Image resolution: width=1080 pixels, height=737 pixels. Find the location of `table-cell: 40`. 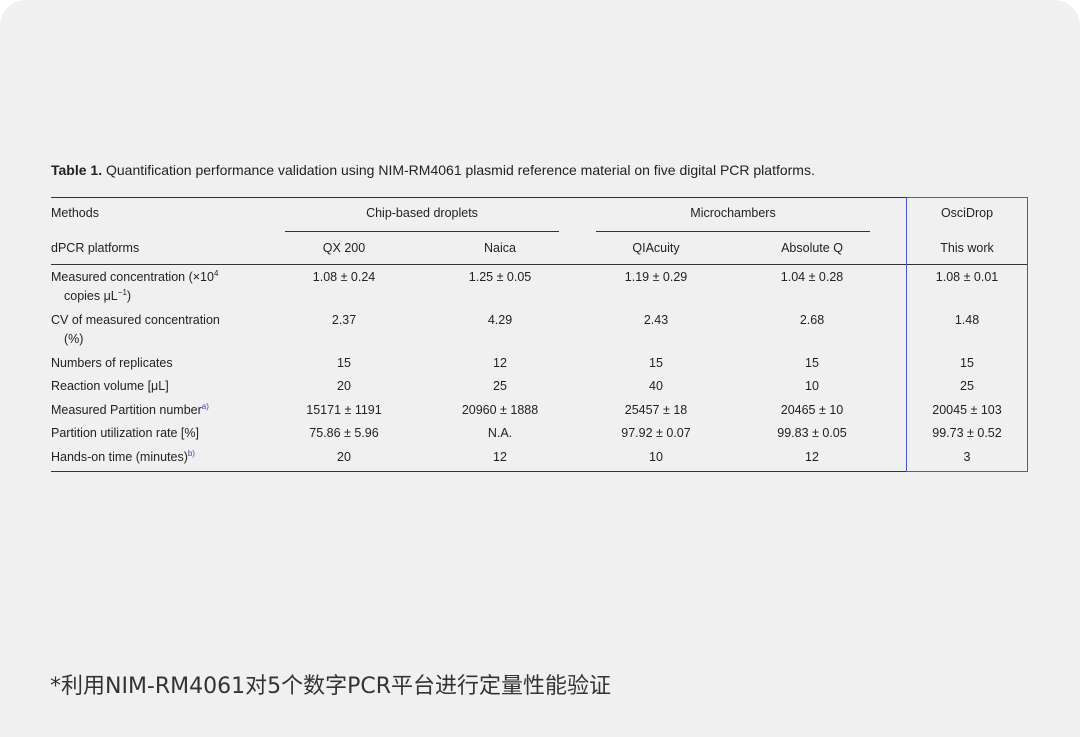

table-cell: 40 is located at coordinates (656, 386).